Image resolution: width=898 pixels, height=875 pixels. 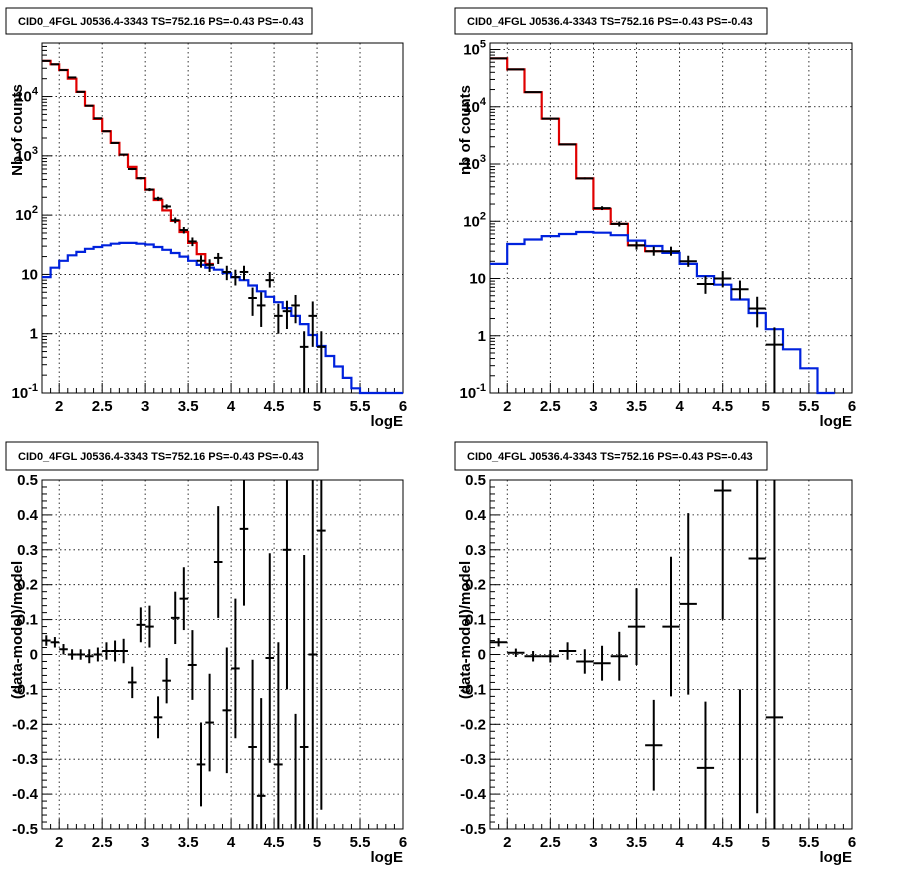 I want to click on y-axis-label: nb of counts, so click(x=465, y=130).